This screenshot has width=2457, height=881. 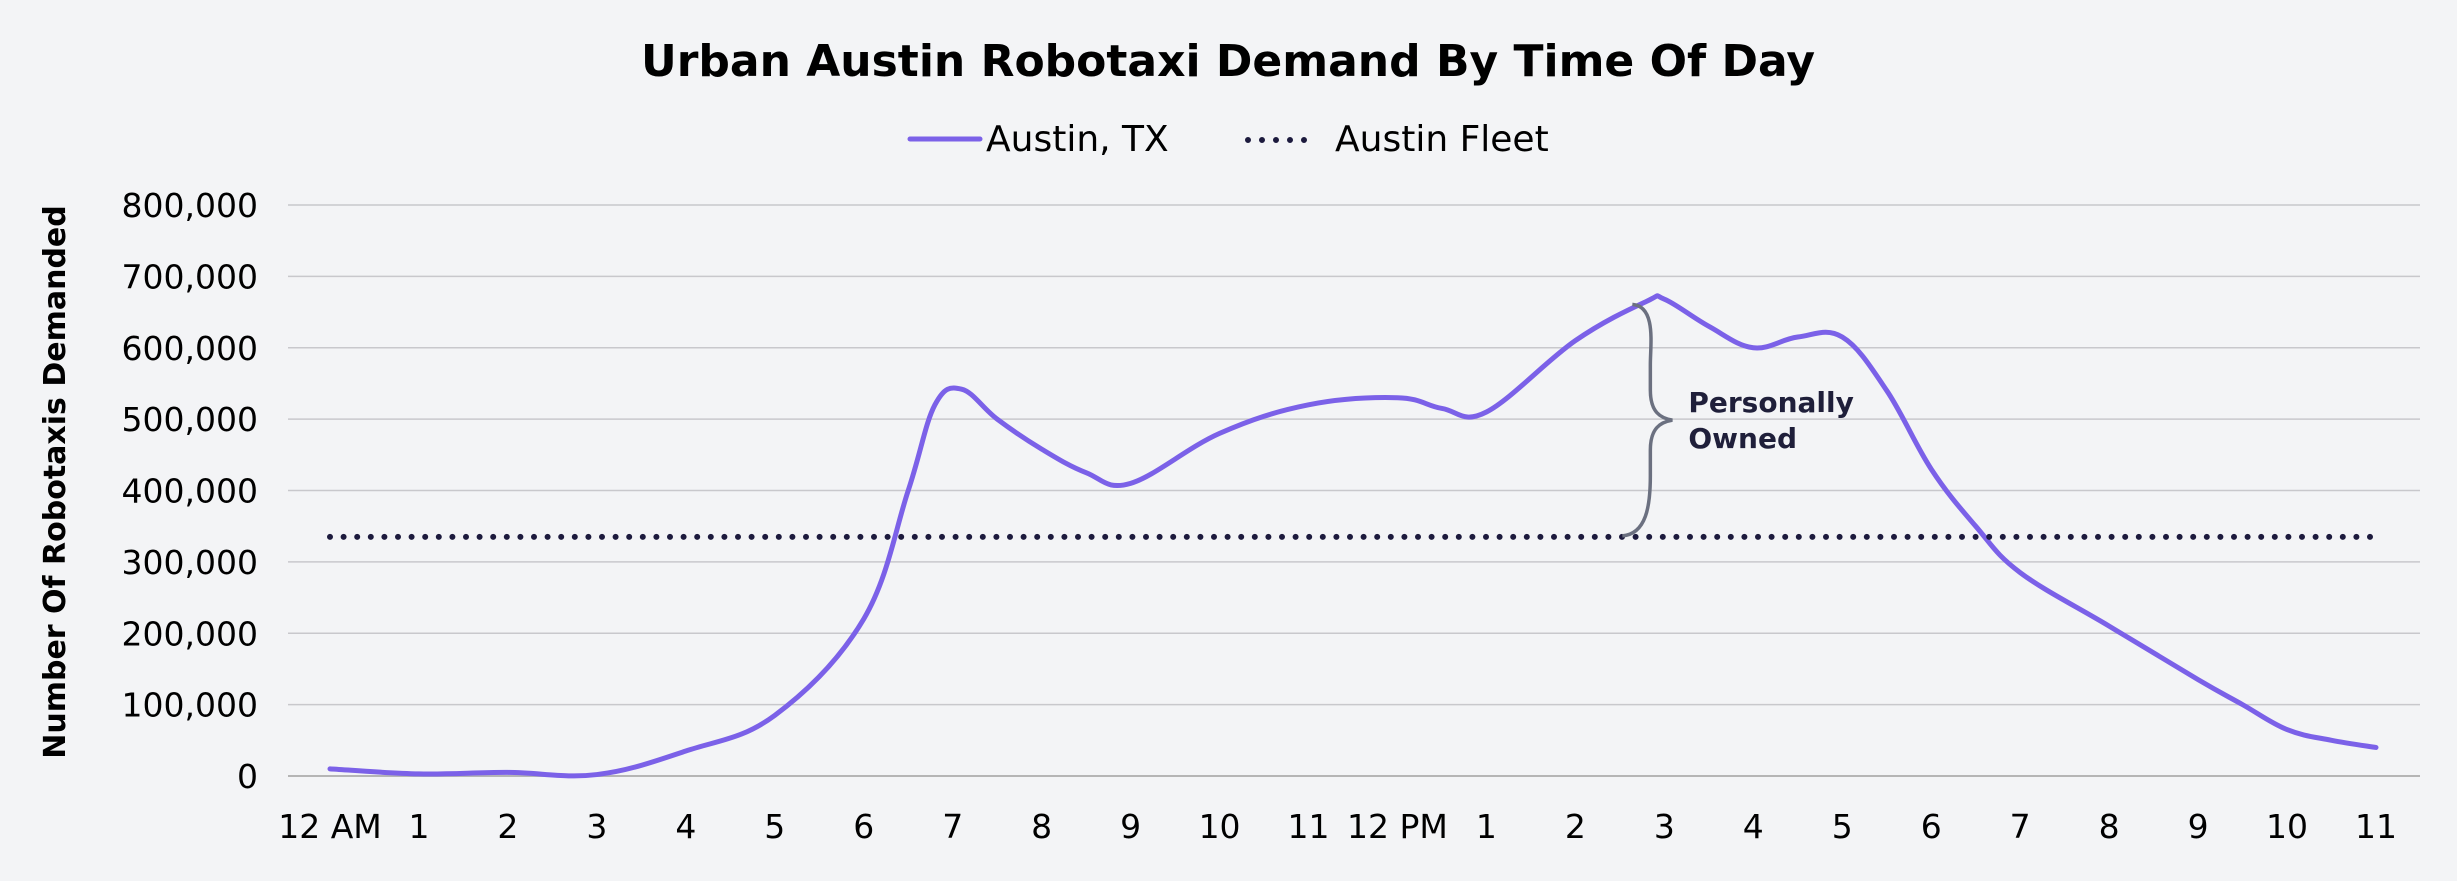 I want to click on personally-owned-brace, so click(x=1647, y=420).